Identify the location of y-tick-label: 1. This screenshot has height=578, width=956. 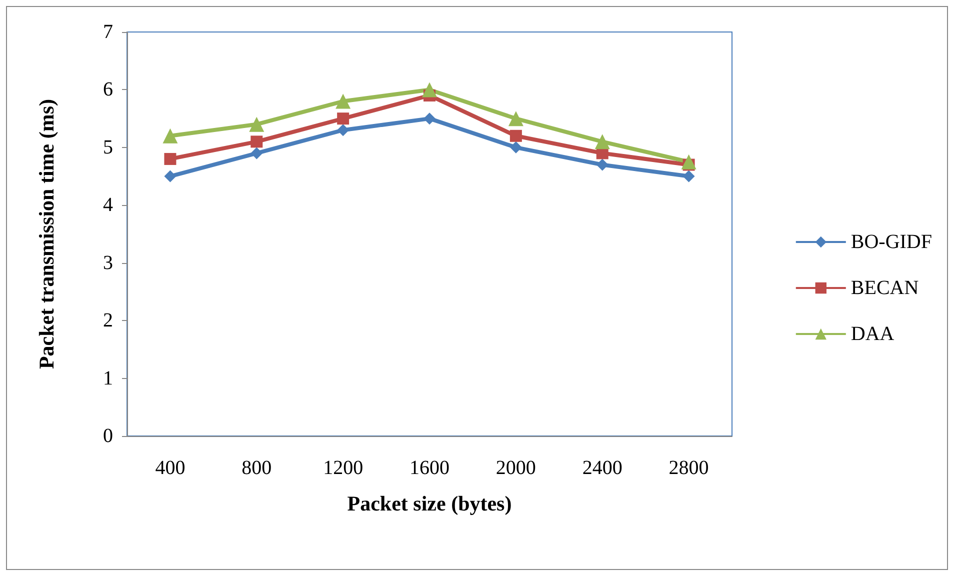
(108, 378).